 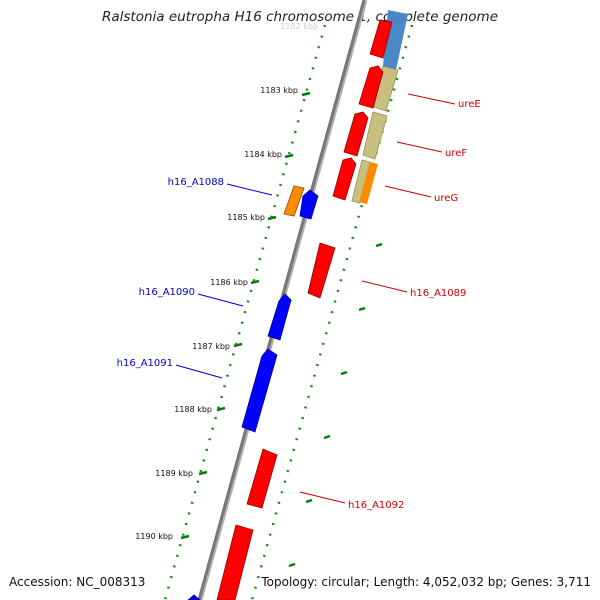 What do you see at coordinates (309, 204) in the screenshot?
I see `gene-h16_A1088` at bounding box center [309, 204].